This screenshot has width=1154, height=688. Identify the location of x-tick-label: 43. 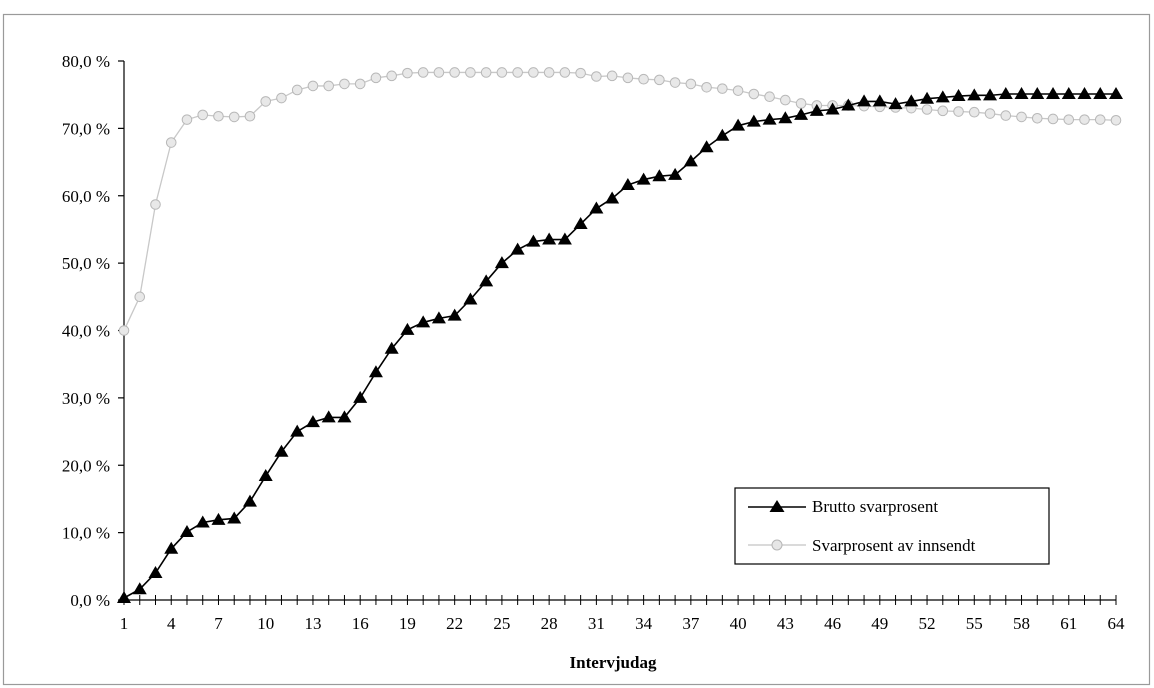
(785, 623).